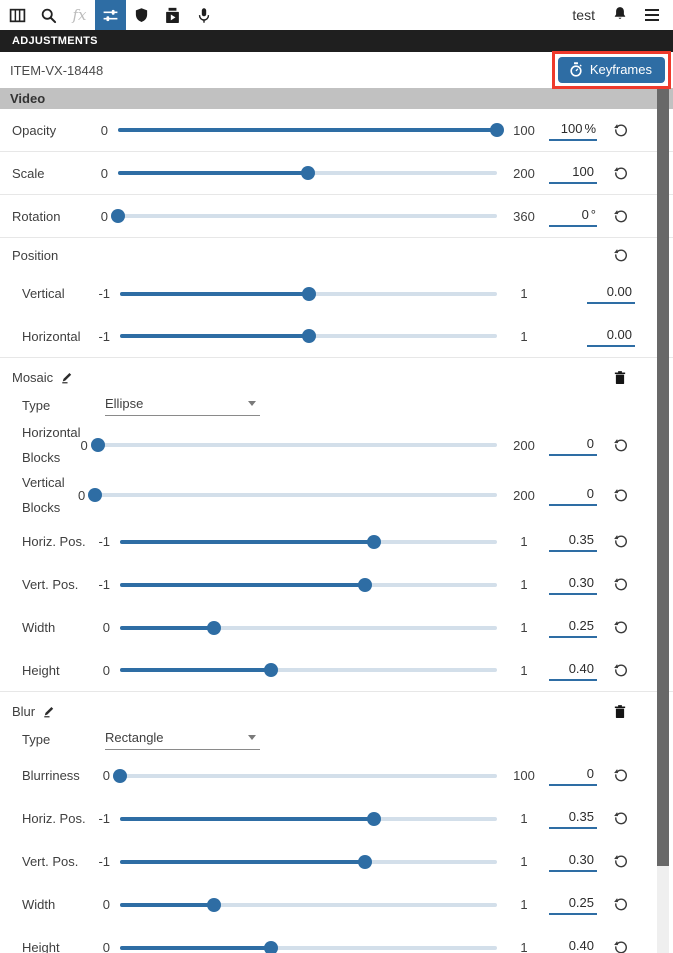 The height and width of the screenshot is (953, 673). What do you see at coordinates (54, 541) in the screenshot?
I see `slider-label: Horiz. Pos.` at bounding box center [54, 541].